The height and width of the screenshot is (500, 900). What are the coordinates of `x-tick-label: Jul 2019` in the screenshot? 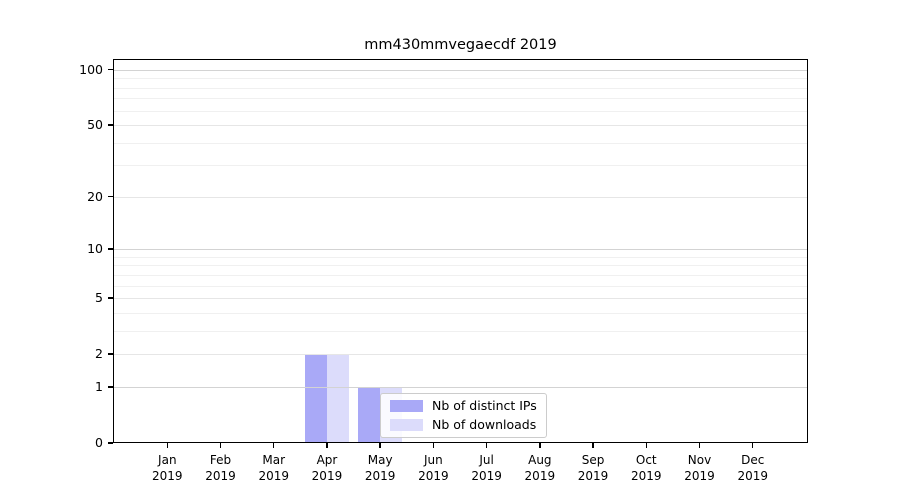 It's located at (487, 468).